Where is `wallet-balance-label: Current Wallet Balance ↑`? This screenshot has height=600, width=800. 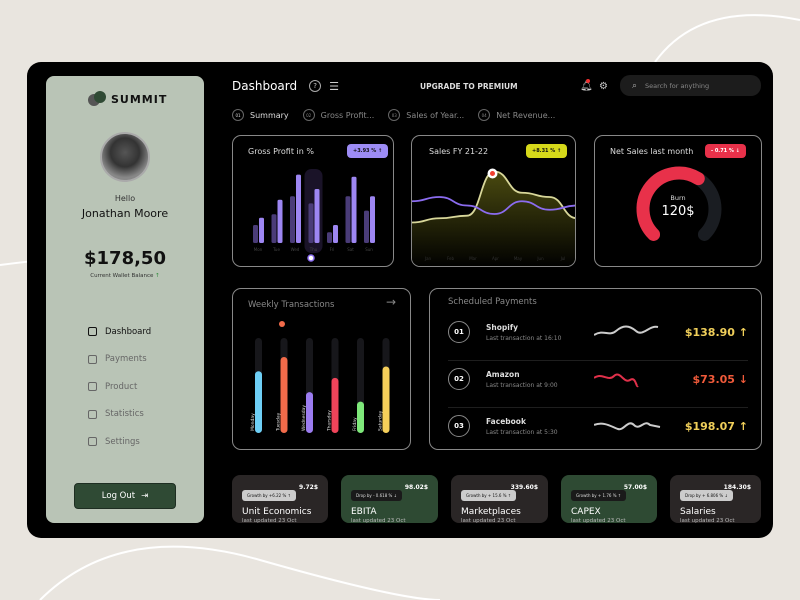
wallet-balance-label: Current Wallet Balance ↑ is located at coordinates (125, 276).